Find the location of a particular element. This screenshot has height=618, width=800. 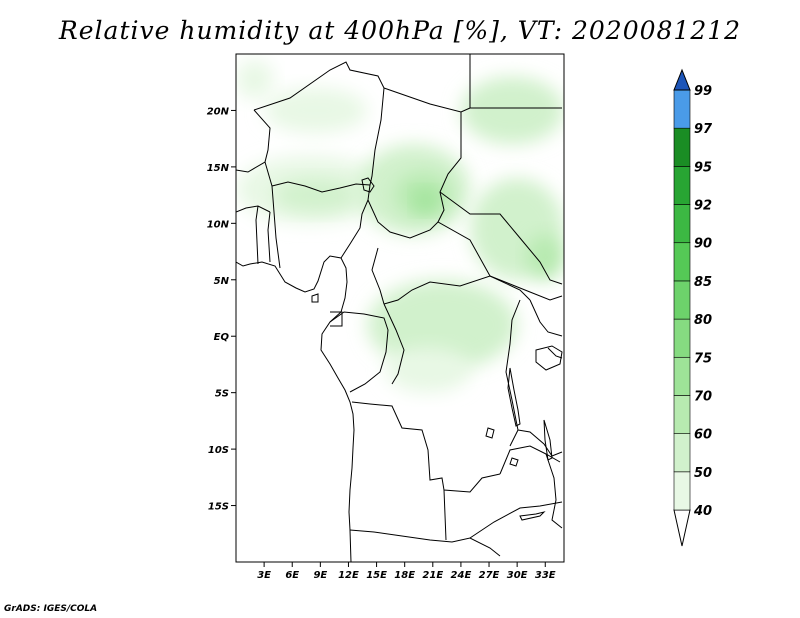

border-algeria-niger is located at coordinates (319, 86).